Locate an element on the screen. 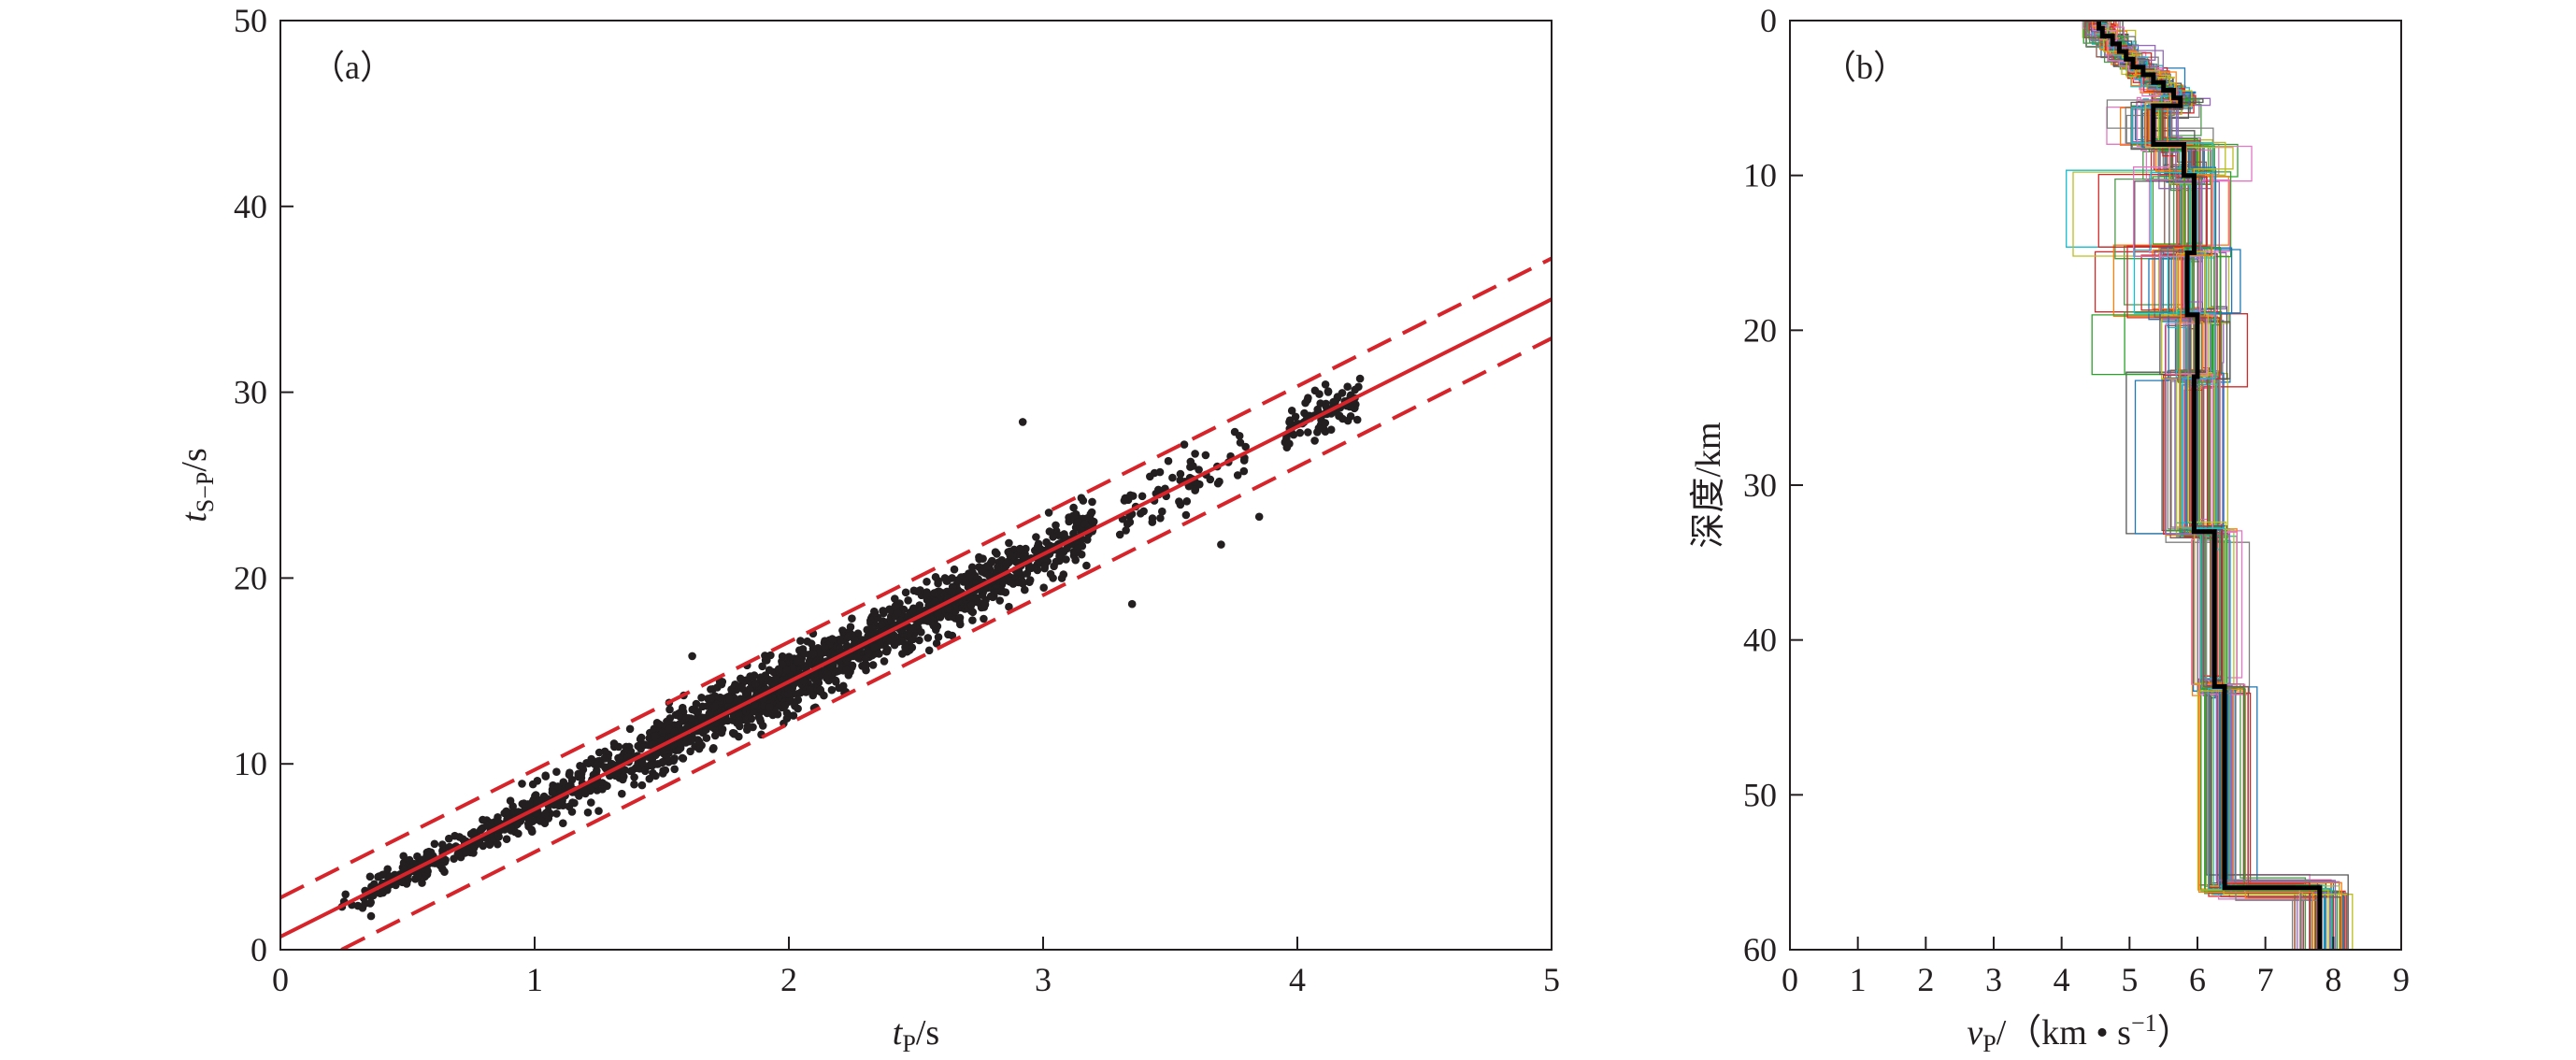 The width and height of the screenshot is (2576, 1060). y-tick-label-a: 50 is located at coordinates (250, 21).